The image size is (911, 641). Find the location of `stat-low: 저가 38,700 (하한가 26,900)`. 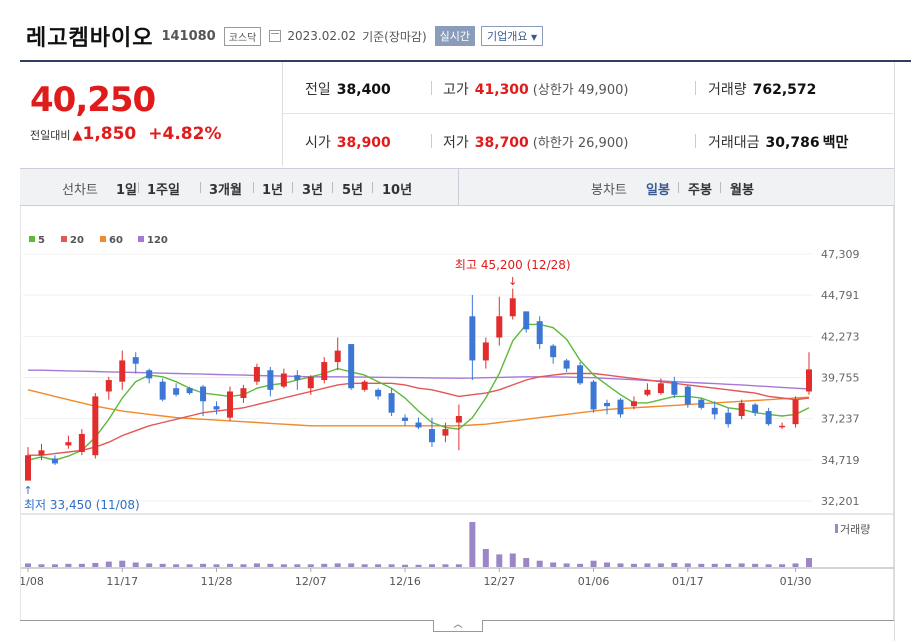

stat-low: 저가 38,700 (하한가 26,900) is located at coordinates (535, 142).